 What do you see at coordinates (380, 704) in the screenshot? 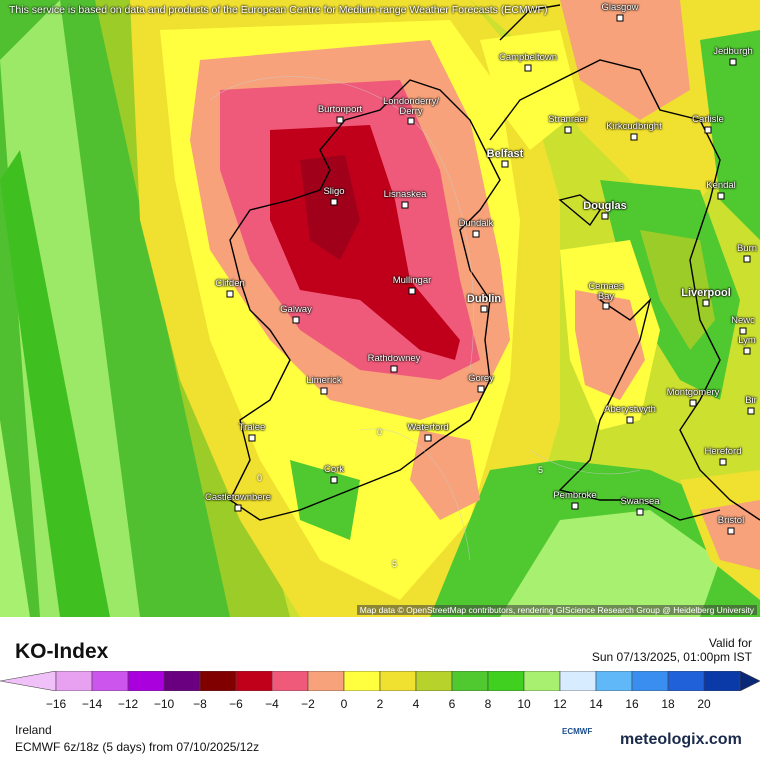
I see `scale-tick-label: 2` at bounding box center [380, 704].